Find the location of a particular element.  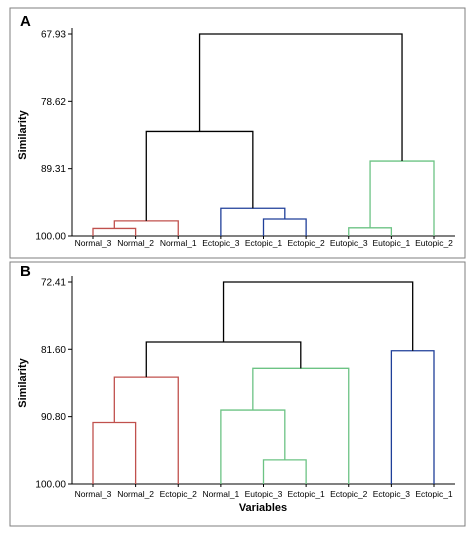

y-tick-label: 72.41 is located at coordinates (53, 283).